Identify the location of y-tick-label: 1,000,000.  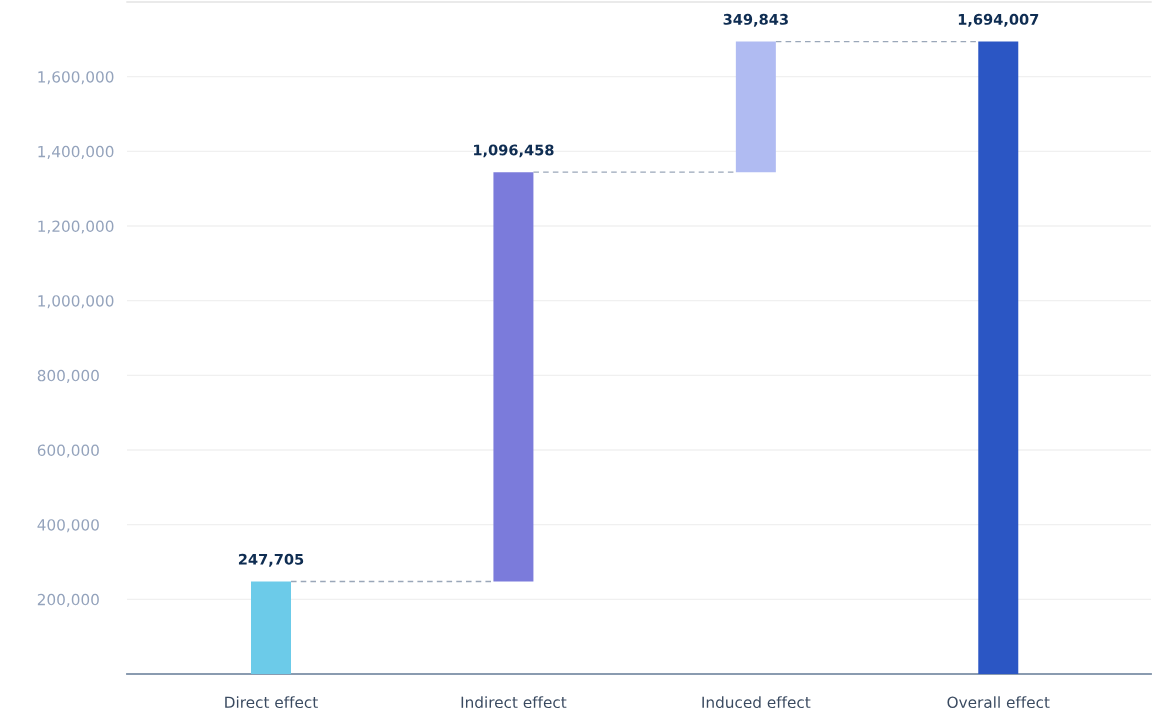
(76, 302).